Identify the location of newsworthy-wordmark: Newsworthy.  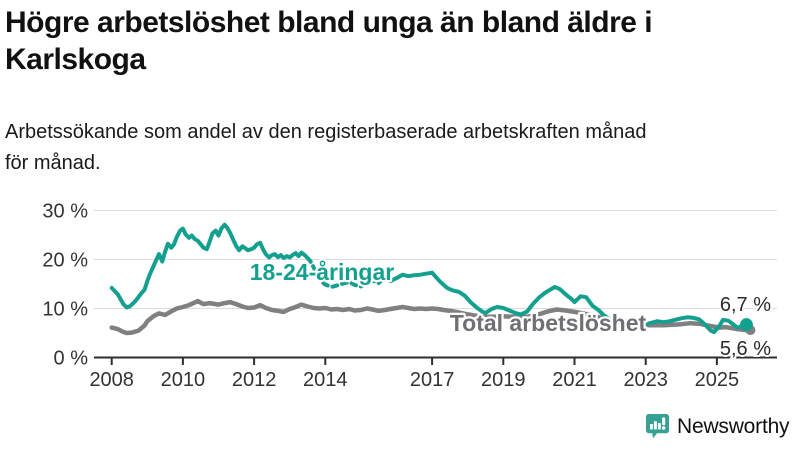
(733, 426).